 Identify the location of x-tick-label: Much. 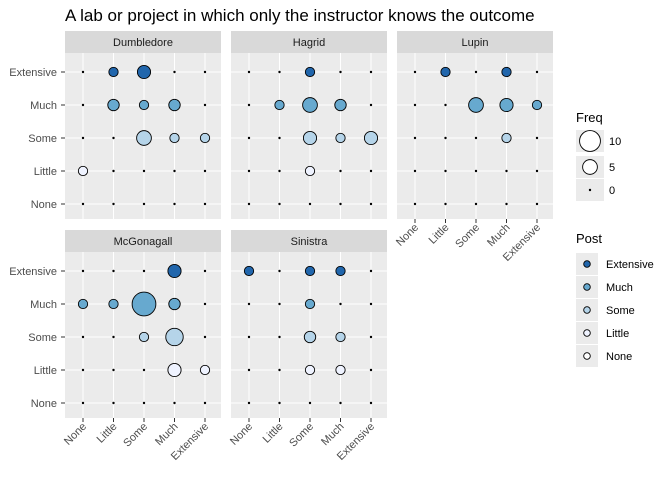
(499, 236).